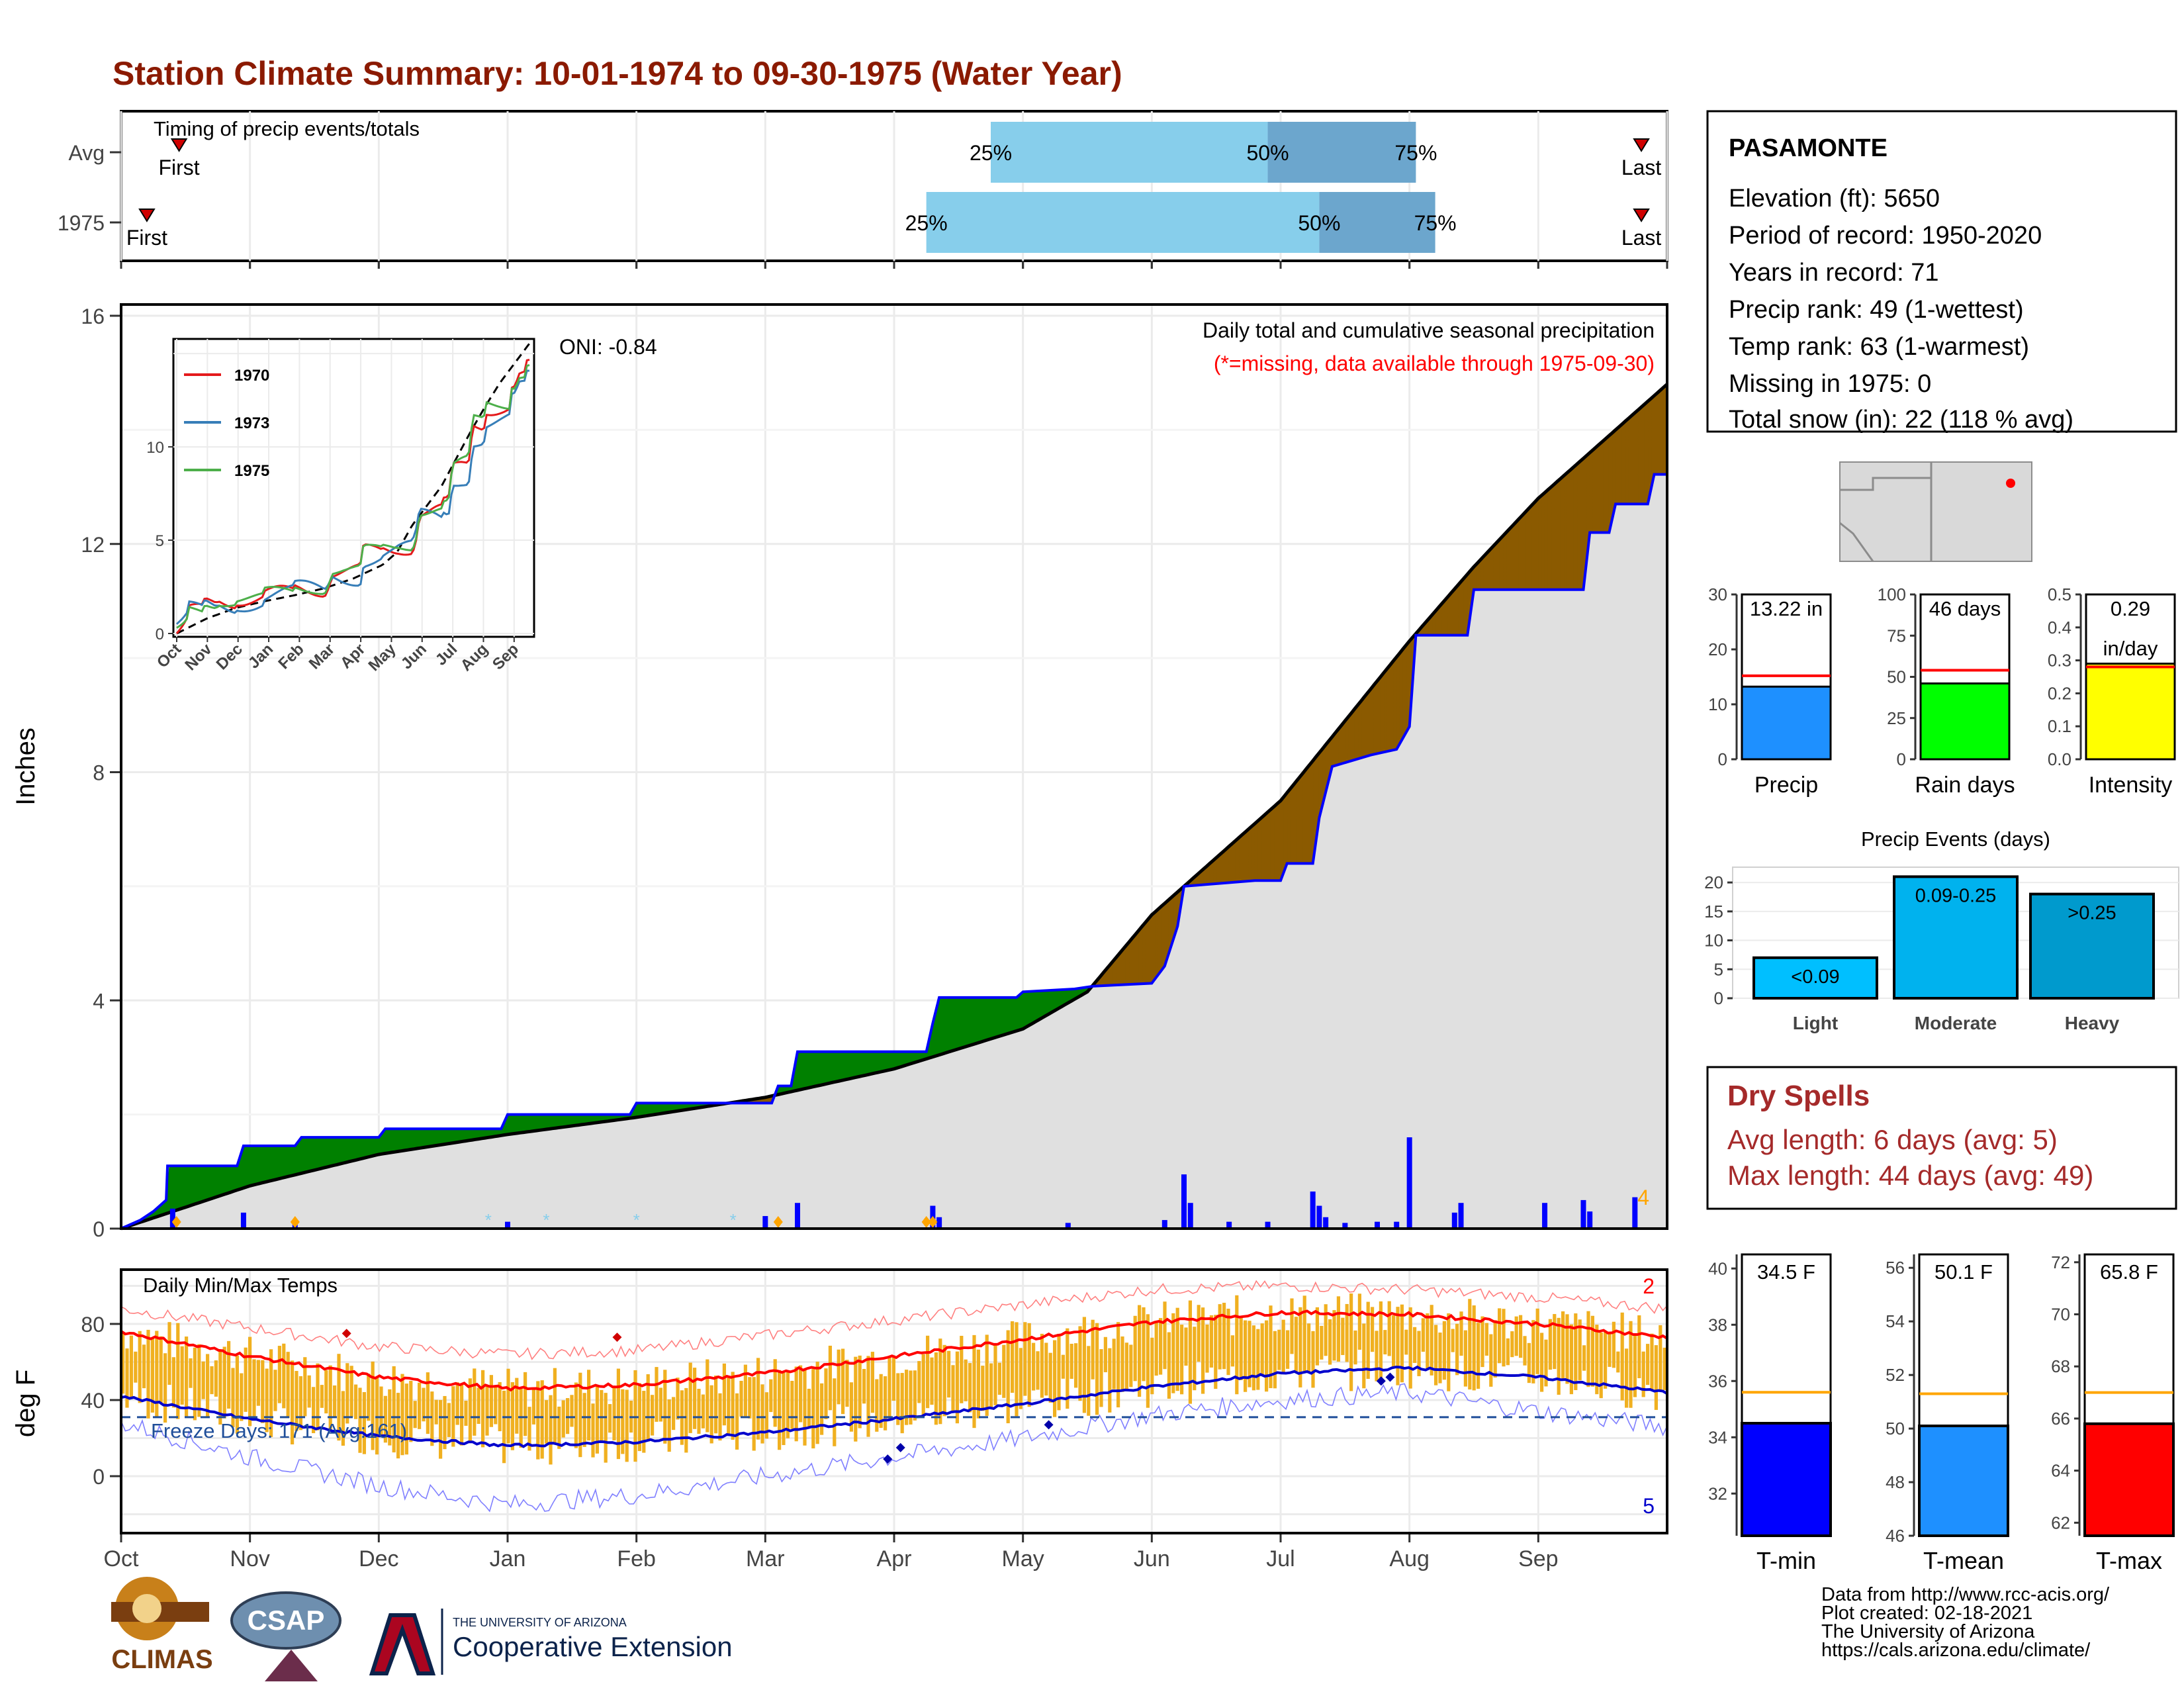 The width and height of the screenshot is (2184, 1688). Describe the element at coordinates (1713, 911) in the screenshot. I see `events-tick-label: 15` at that location.